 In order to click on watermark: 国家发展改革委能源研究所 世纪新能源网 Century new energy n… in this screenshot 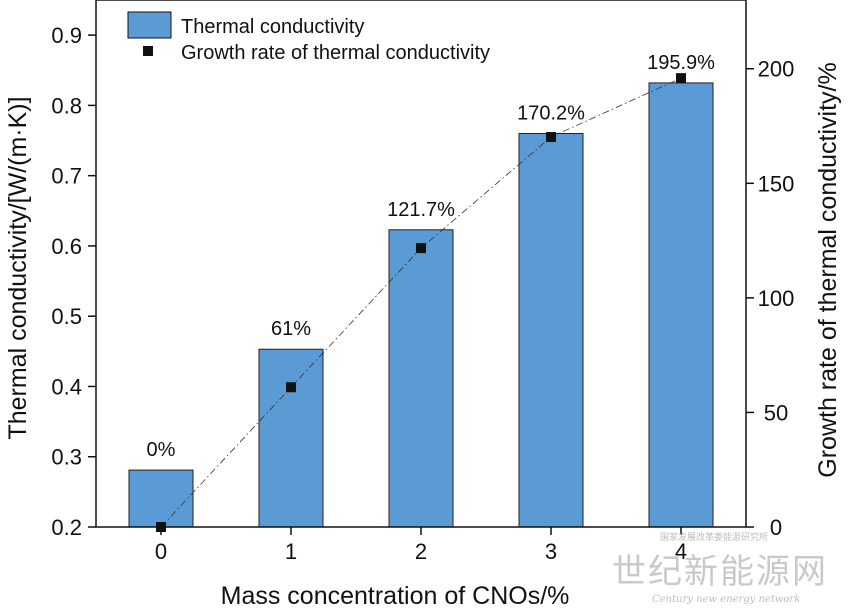, I will do `click(720, 568)`.